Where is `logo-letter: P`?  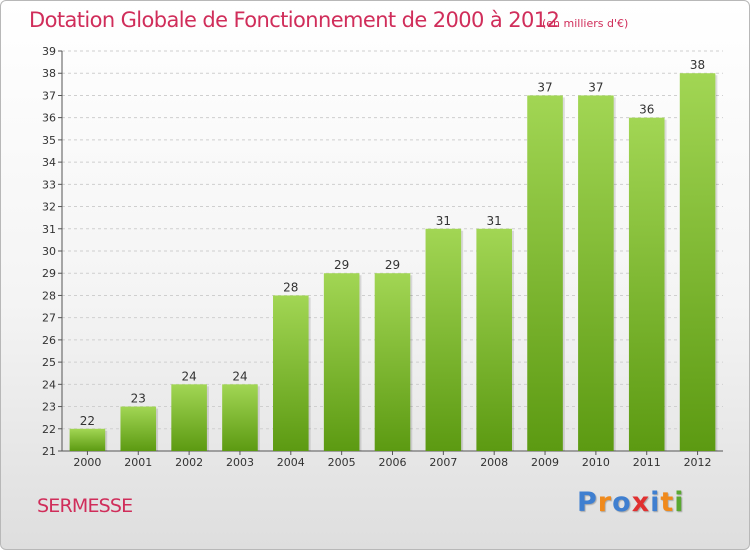
logo-letter: P is located at coordinates (587, 502).